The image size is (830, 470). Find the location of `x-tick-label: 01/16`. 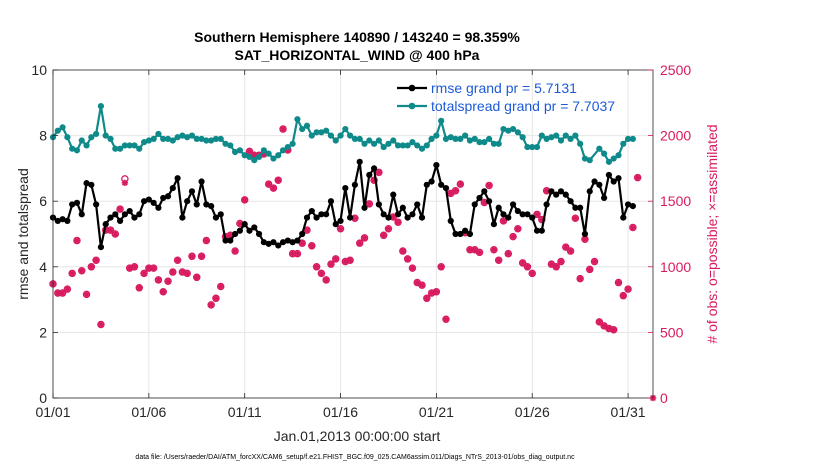

x-tick-label: 01/16 is located at coordinates (340, 412).